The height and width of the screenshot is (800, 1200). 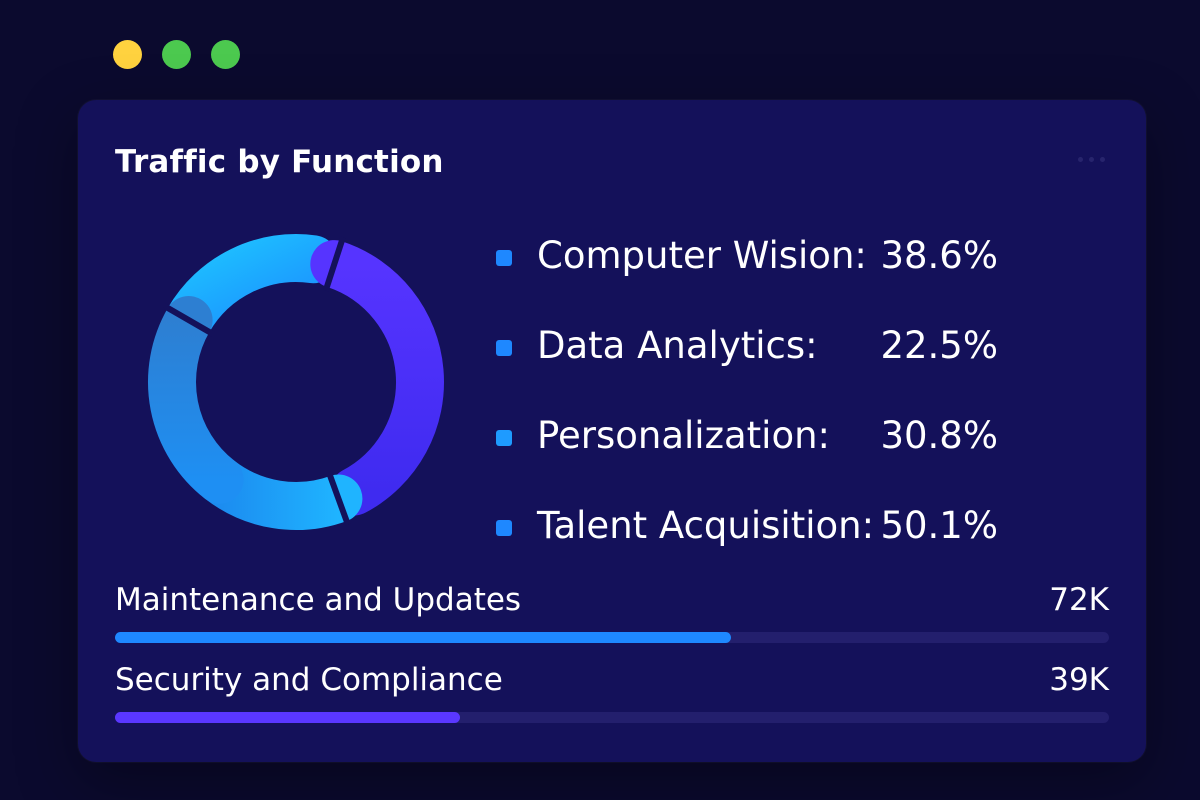 I want to click on legend-label: Personalization:, so click(x=684, y=435).